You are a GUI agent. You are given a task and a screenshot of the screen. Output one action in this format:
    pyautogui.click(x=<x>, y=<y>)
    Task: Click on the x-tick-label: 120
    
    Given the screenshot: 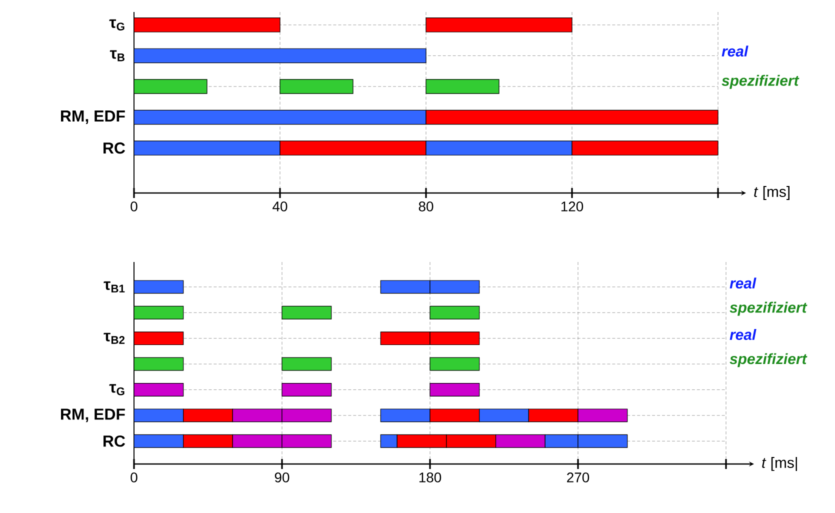 What is the action you would take?
    pyautogui.click(x=572, y=207)
    